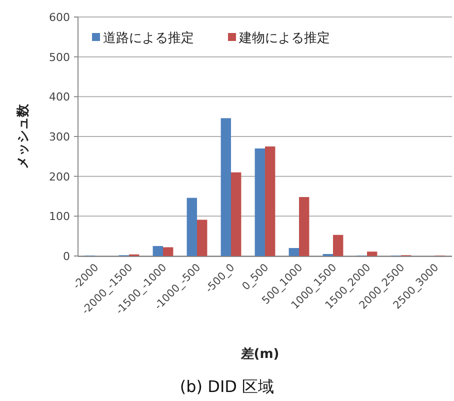 The height and width of the screenshot is (401, 454). What do you see at coordinates (227, 386) in the screenshot?
I see `text: (b) DID 区域` at bounding box center [227, 386].